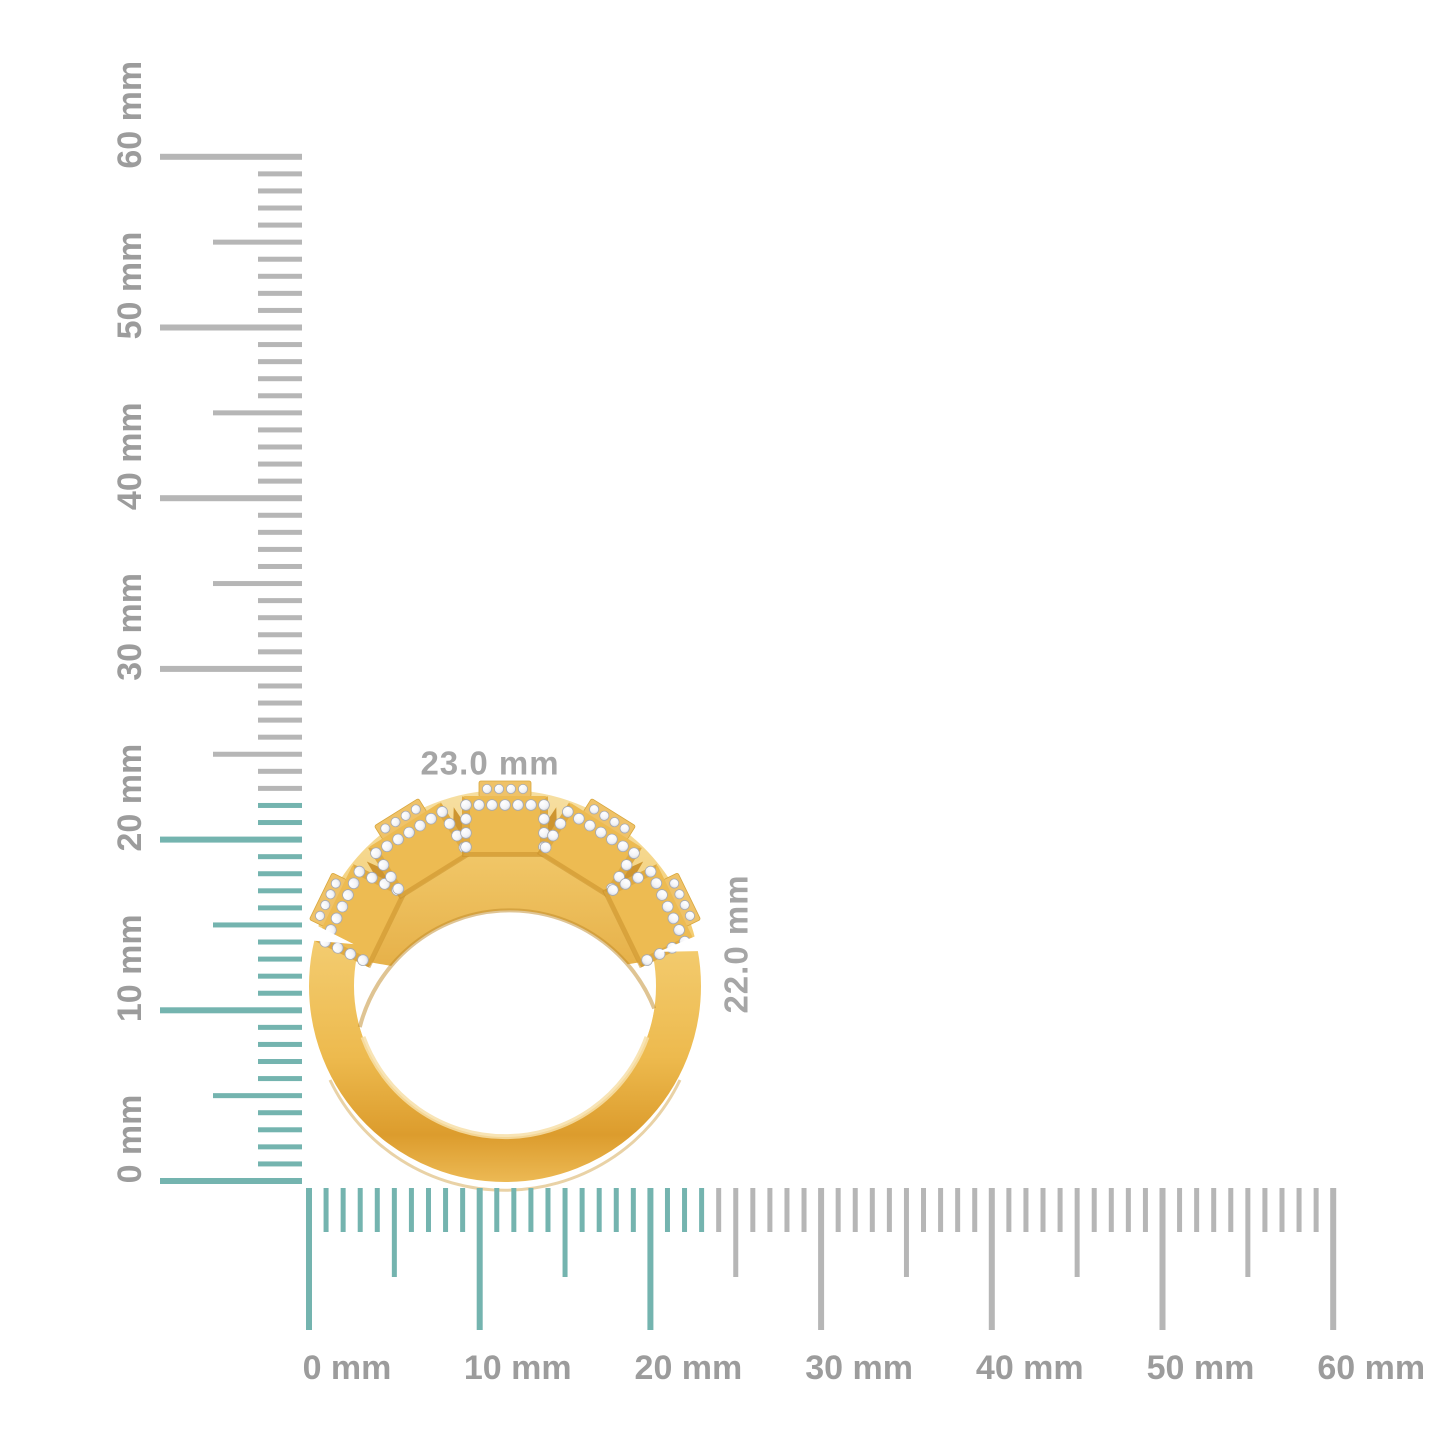 This screenshot has height=1445, width=1445. Describe the element at coordinates (231, 839) in the screenshot. I see `v-ruler-tick-major` at that location.